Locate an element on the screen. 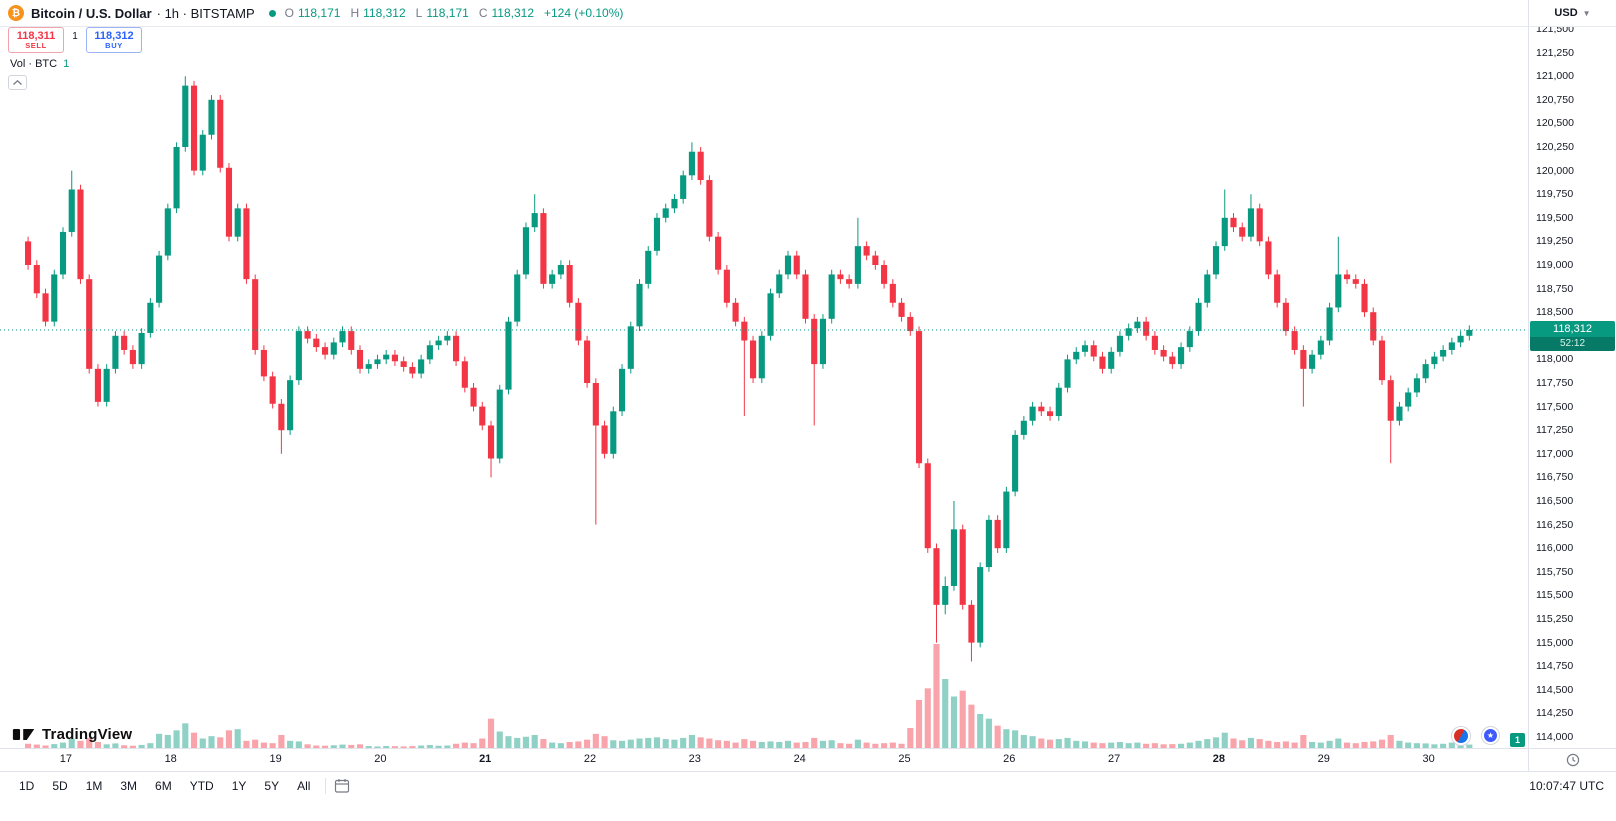  range-button-1y: 1Y is located at coordinates (239, 786).